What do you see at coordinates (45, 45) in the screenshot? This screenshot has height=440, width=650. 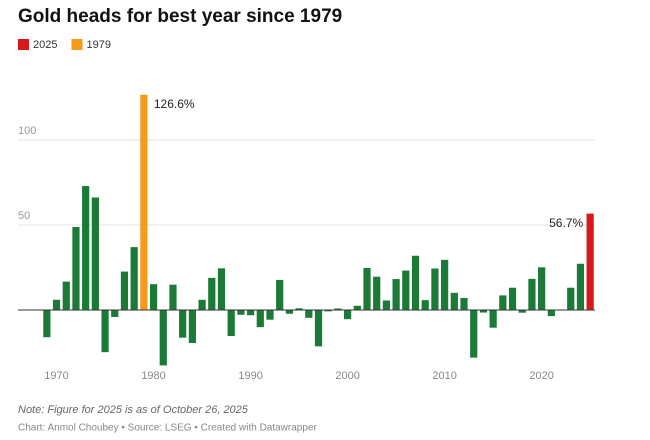 I see `legend-label: 2025` at bounding box center [45, 45].